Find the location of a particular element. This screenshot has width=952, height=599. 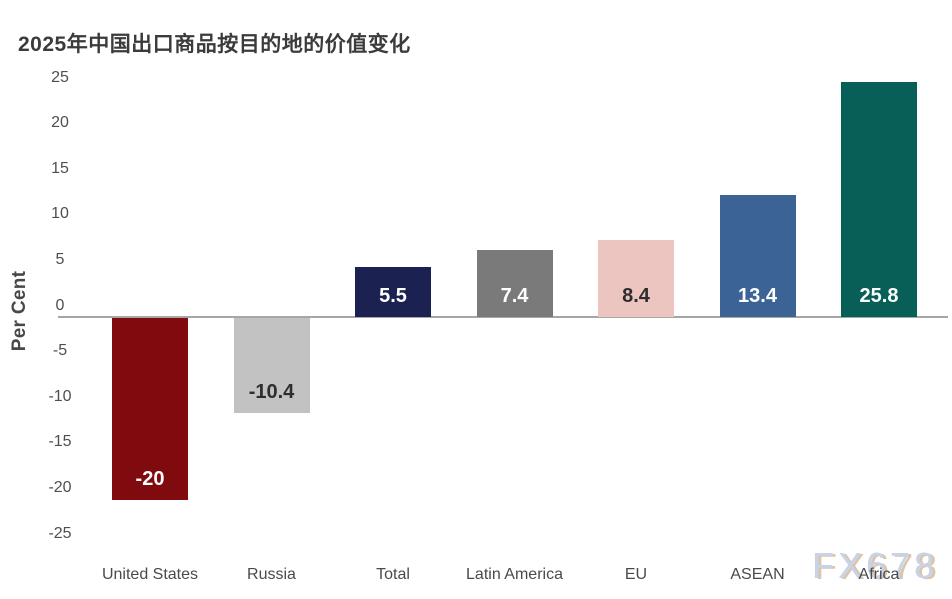

y-tick-label: 20 is located at coordinates (60, 123).